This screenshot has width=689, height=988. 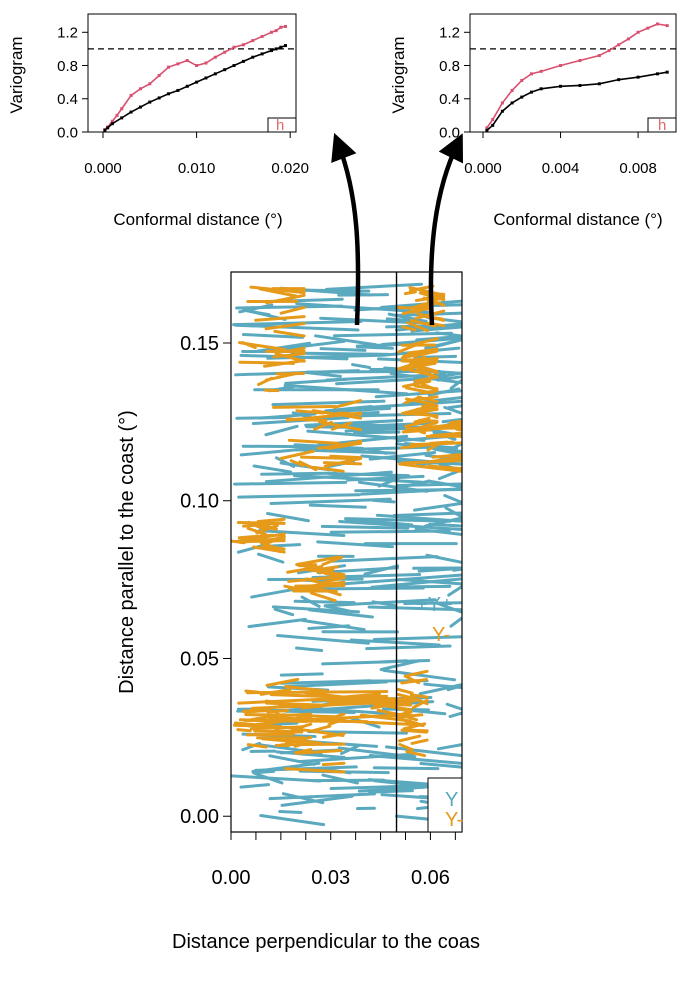 What do you see at coordinates (449, 66) in the screenshot?
I see `variogram-right-ytick-label-2: 0.8` at bounding box center [449, 66].